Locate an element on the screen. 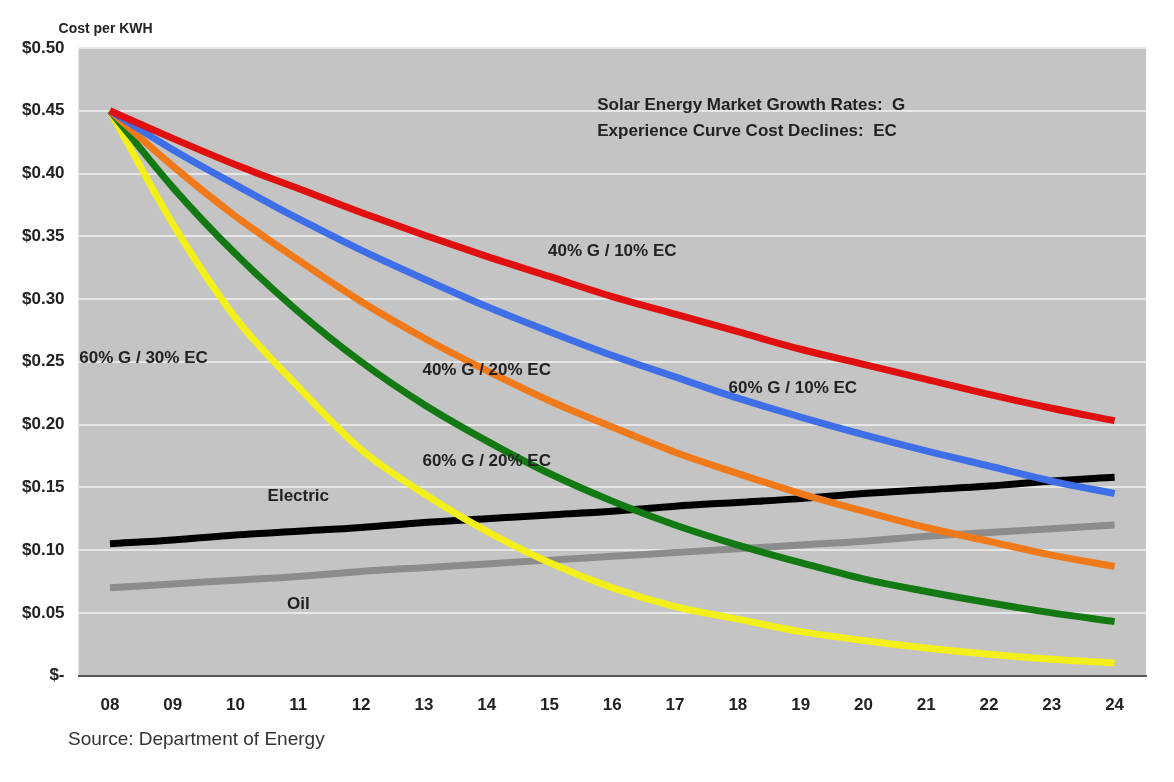 This screenshot has width=1174, height=782. y-tick-label: $- is located at coordinates (57, 675).